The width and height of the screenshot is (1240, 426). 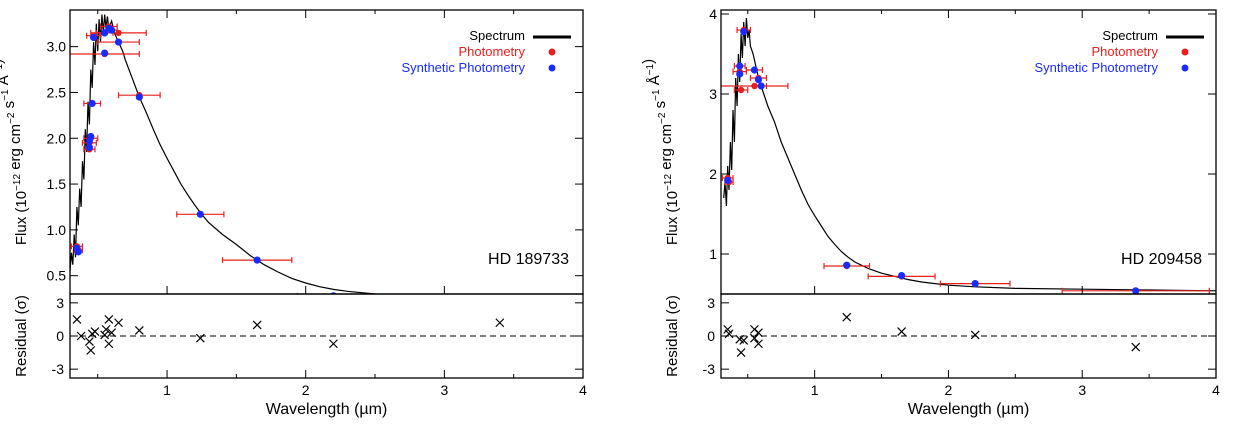 I want to click on star-label: HD 189733, so click(x=528, y=259).